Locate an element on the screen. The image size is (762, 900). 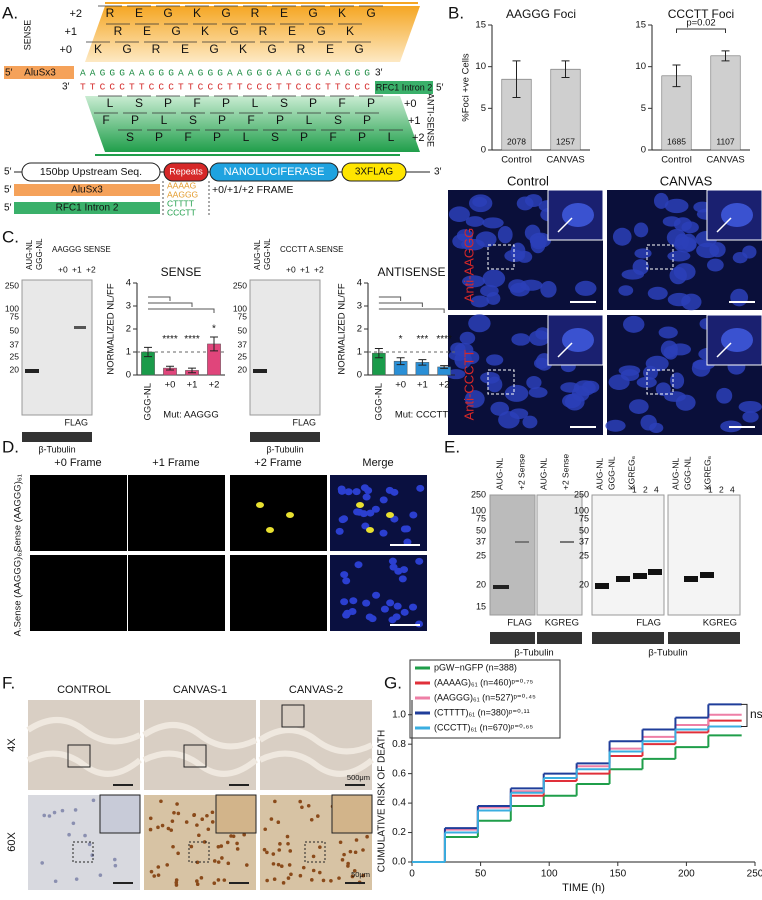
y-tick-label: 0.0 is located at coordinates (399, 862).